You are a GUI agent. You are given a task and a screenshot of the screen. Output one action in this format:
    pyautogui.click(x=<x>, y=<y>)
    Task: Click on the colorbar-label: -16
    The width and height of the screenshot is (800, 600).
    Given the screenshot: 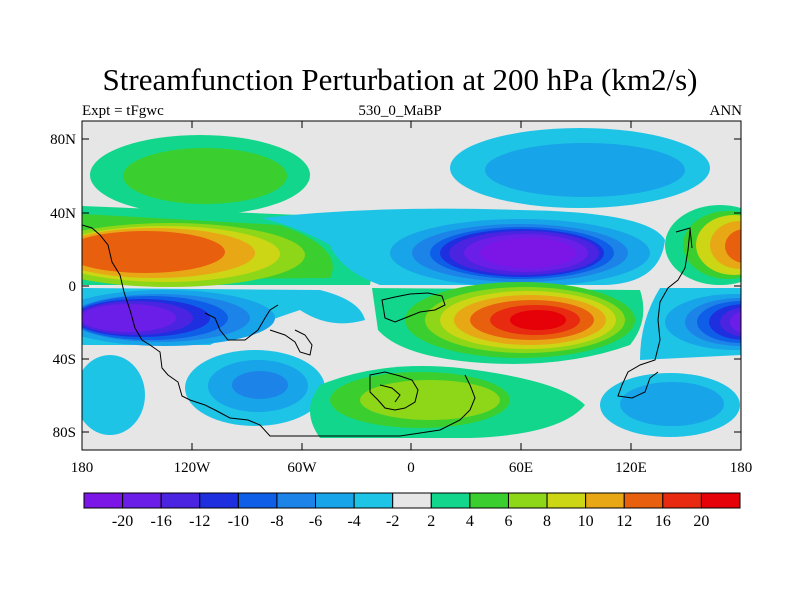 What is the action you would take?
    pyautogui.click(x=161, y=521)
    